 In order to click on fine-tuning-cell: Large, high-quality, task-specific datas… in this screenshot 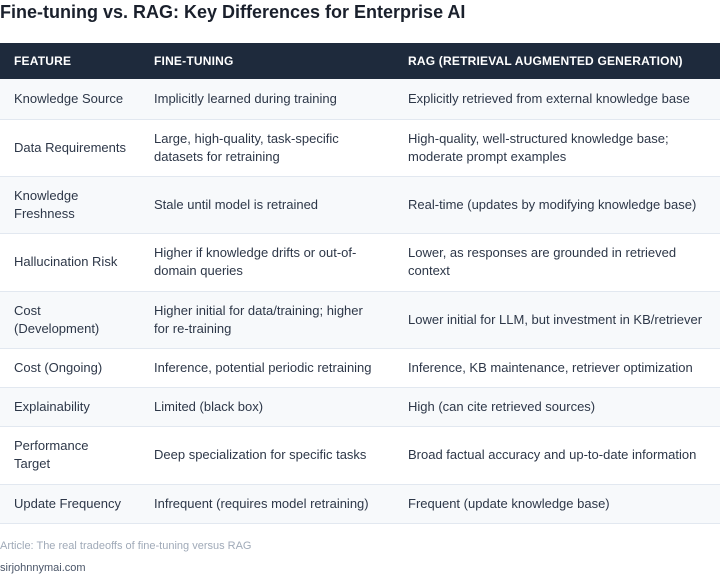, I will do `click(267, 148)`.